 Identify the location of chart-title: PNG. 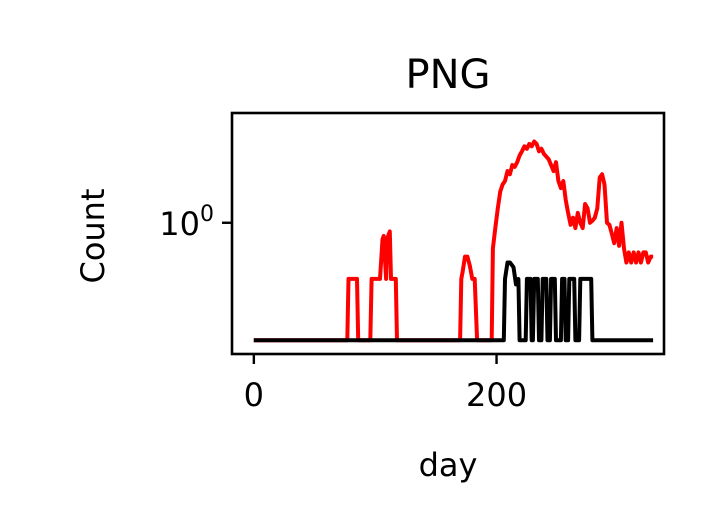
(447, 75).